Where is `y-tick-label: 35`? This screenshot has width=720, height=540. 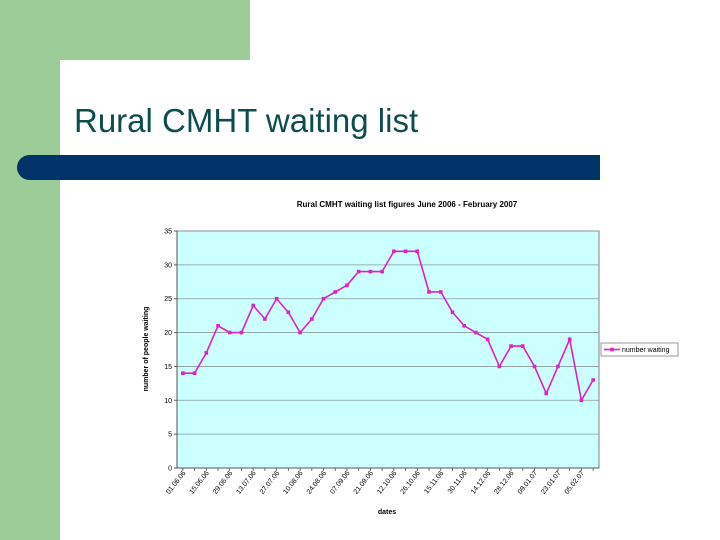
y-tick-label: 35 is located at coordinates (168, 232).